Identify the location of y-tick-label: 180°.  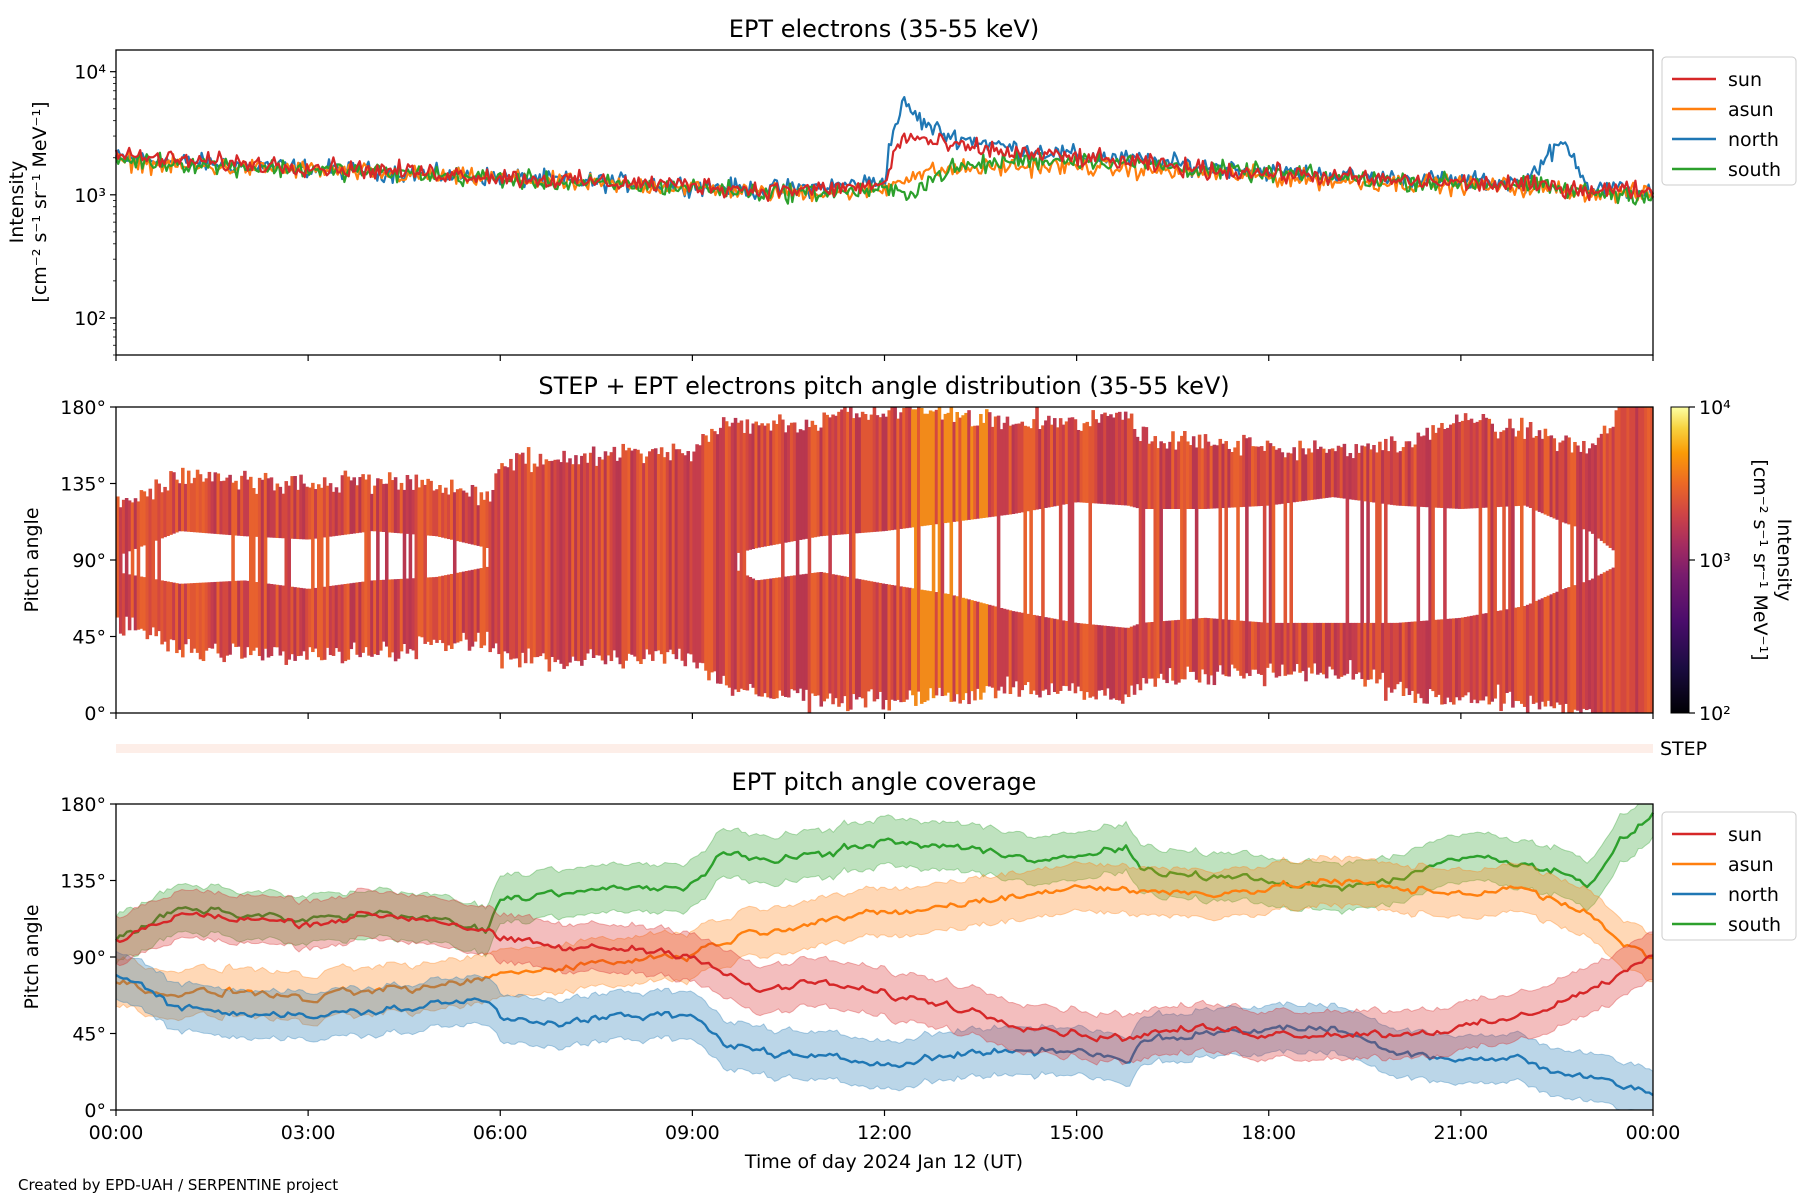
(83, 805).